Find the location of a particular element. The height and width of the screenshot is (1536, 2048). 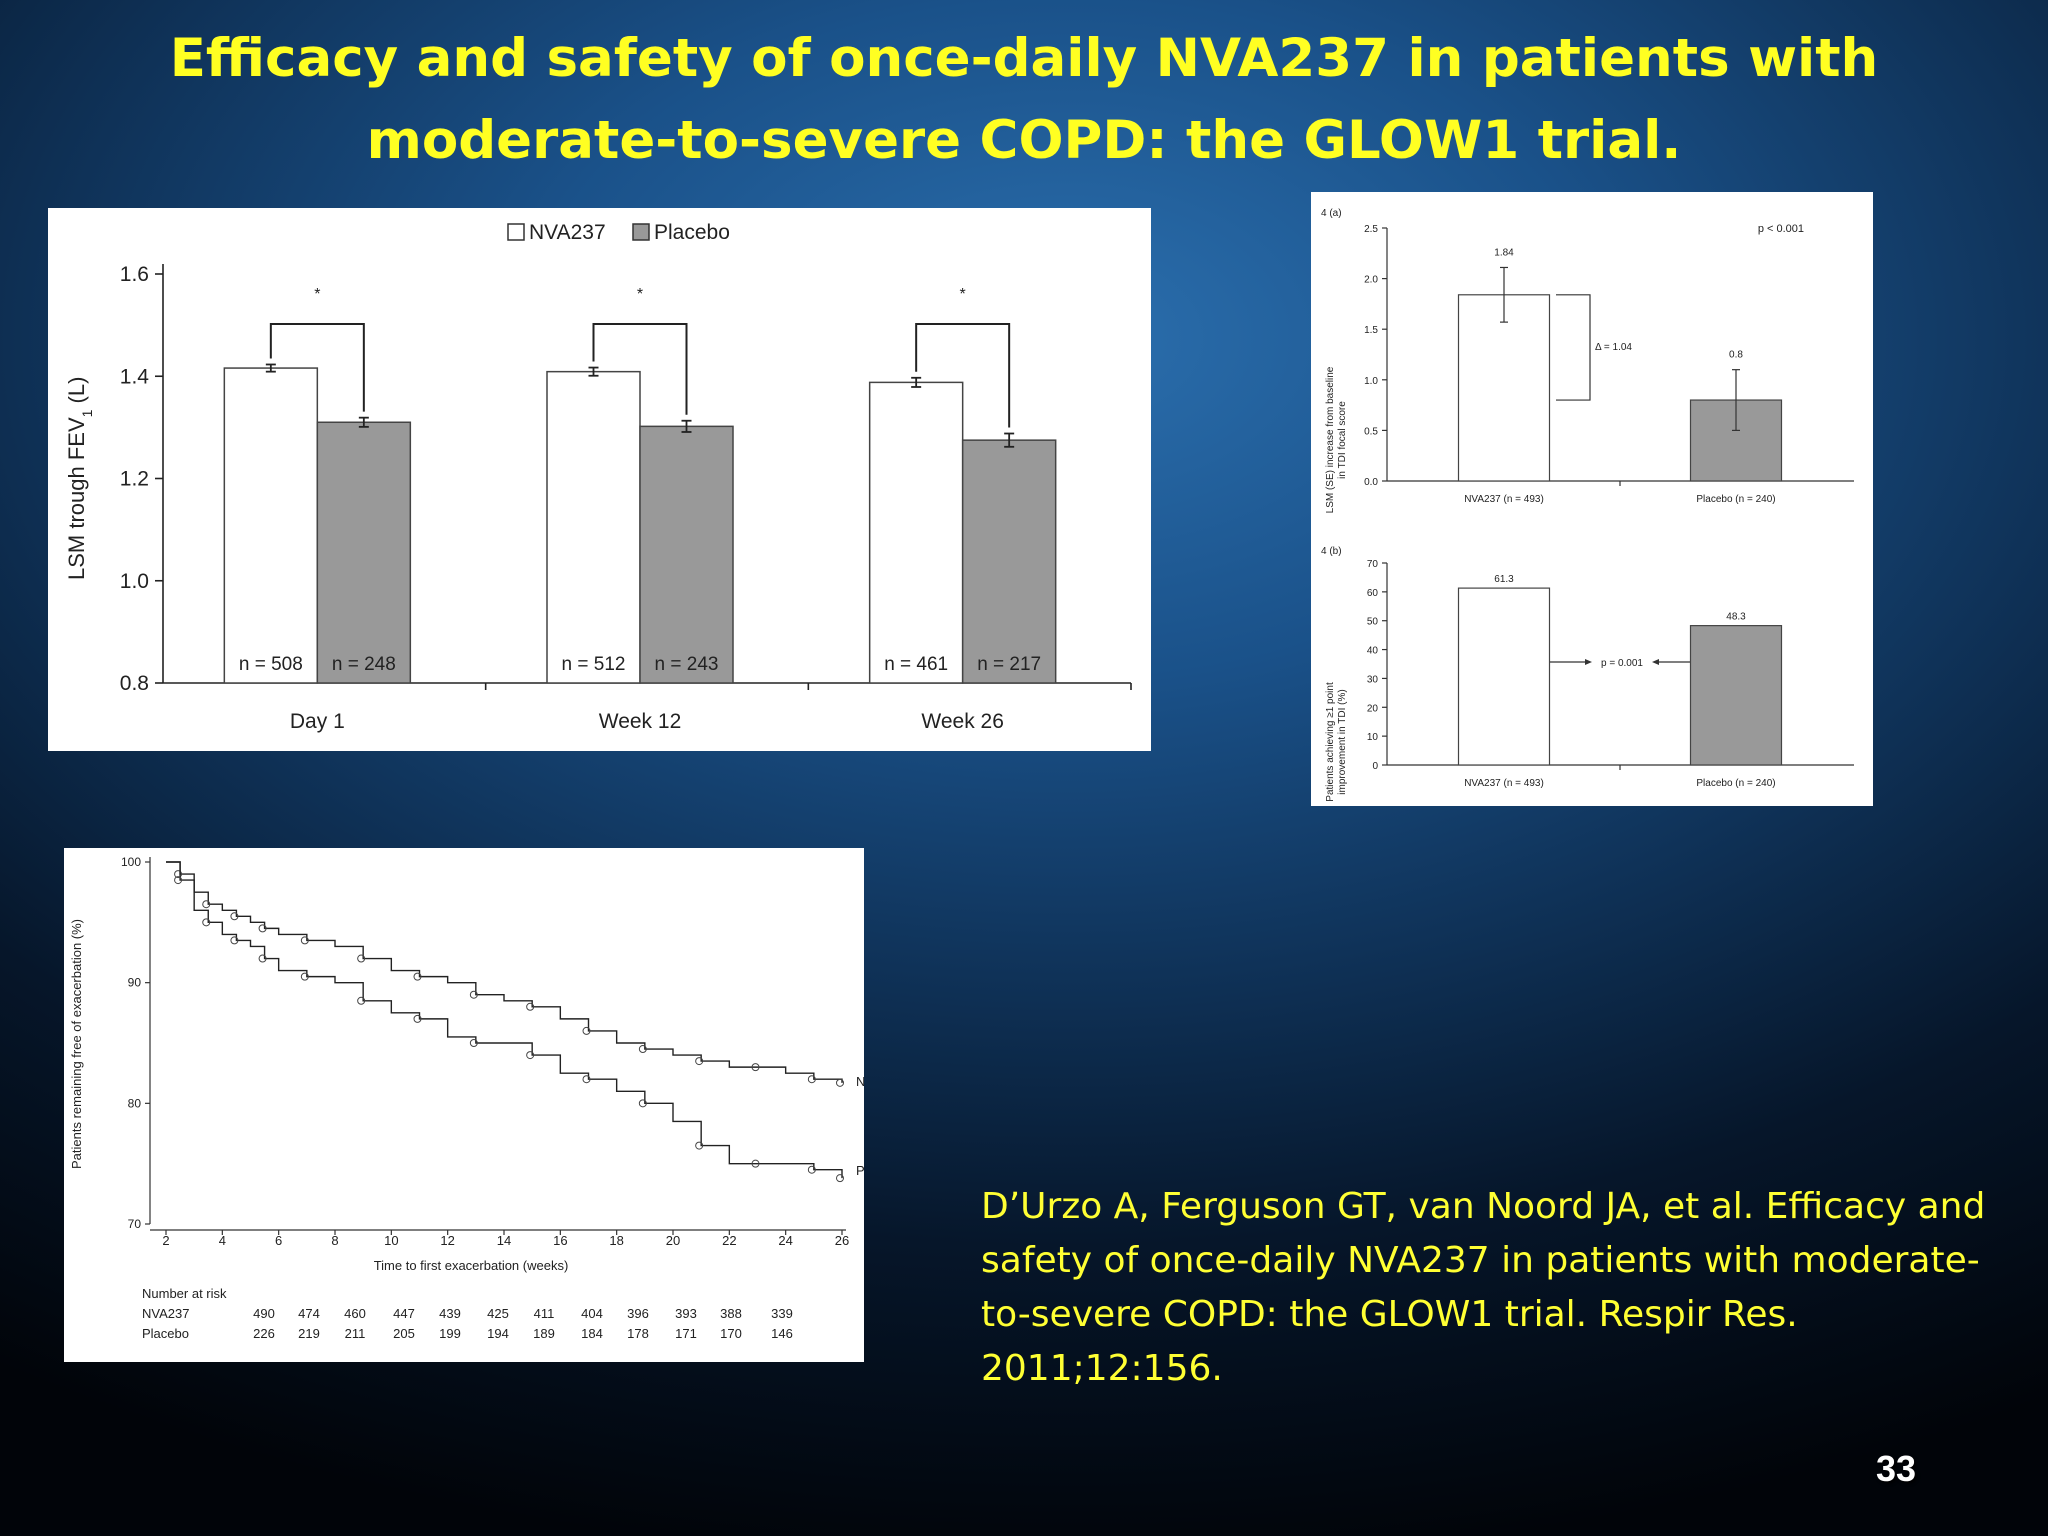

tdi-b-y-tick-label: 50 is located at coordinates (1373, 622).